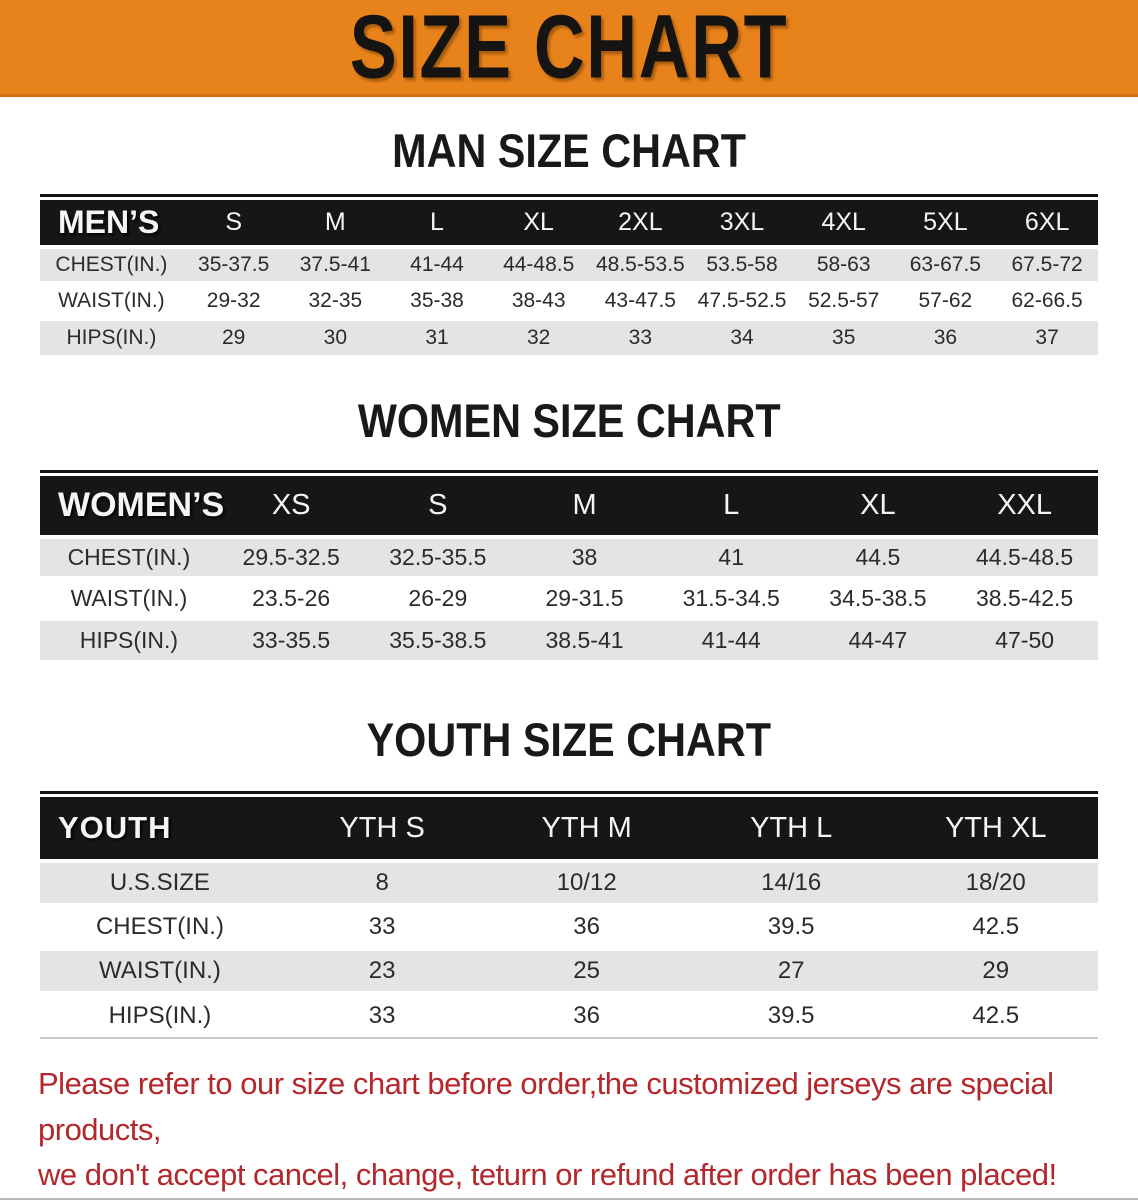  Describe the element at coordinates (160, 1014) in the screenshot. I see `row-label: HIPS(IN.)` at that location.